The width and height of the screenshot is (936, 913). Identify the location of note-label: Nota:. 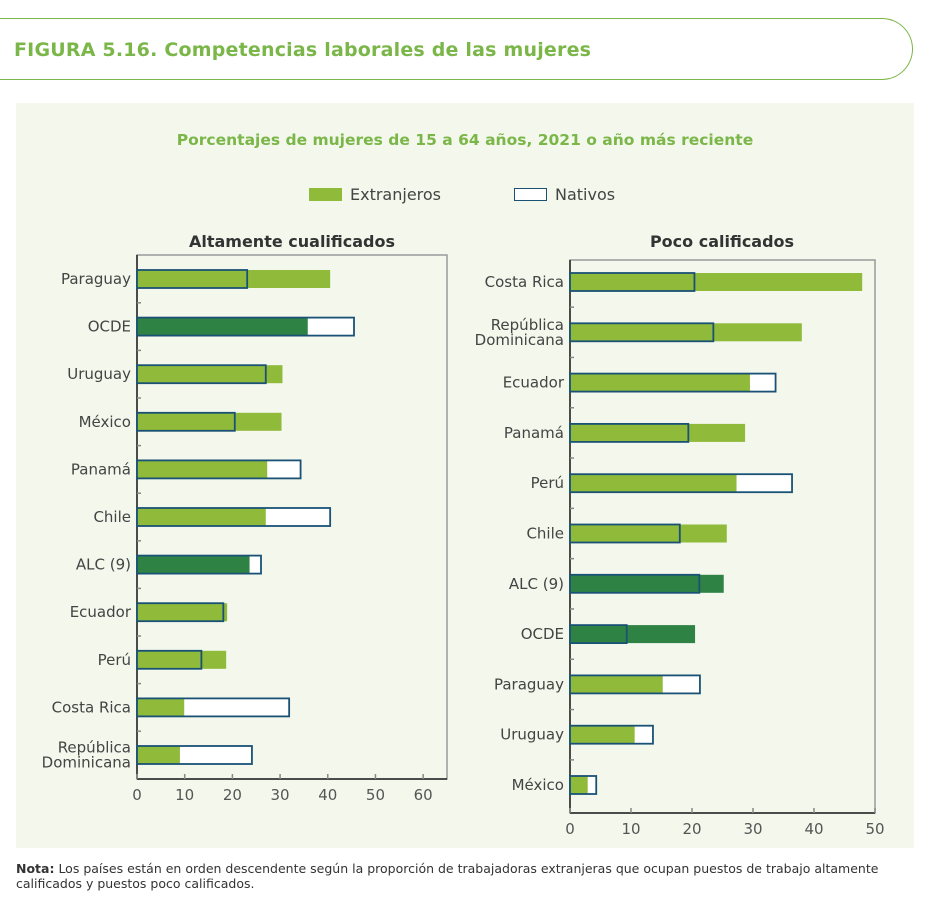
(35, 868).